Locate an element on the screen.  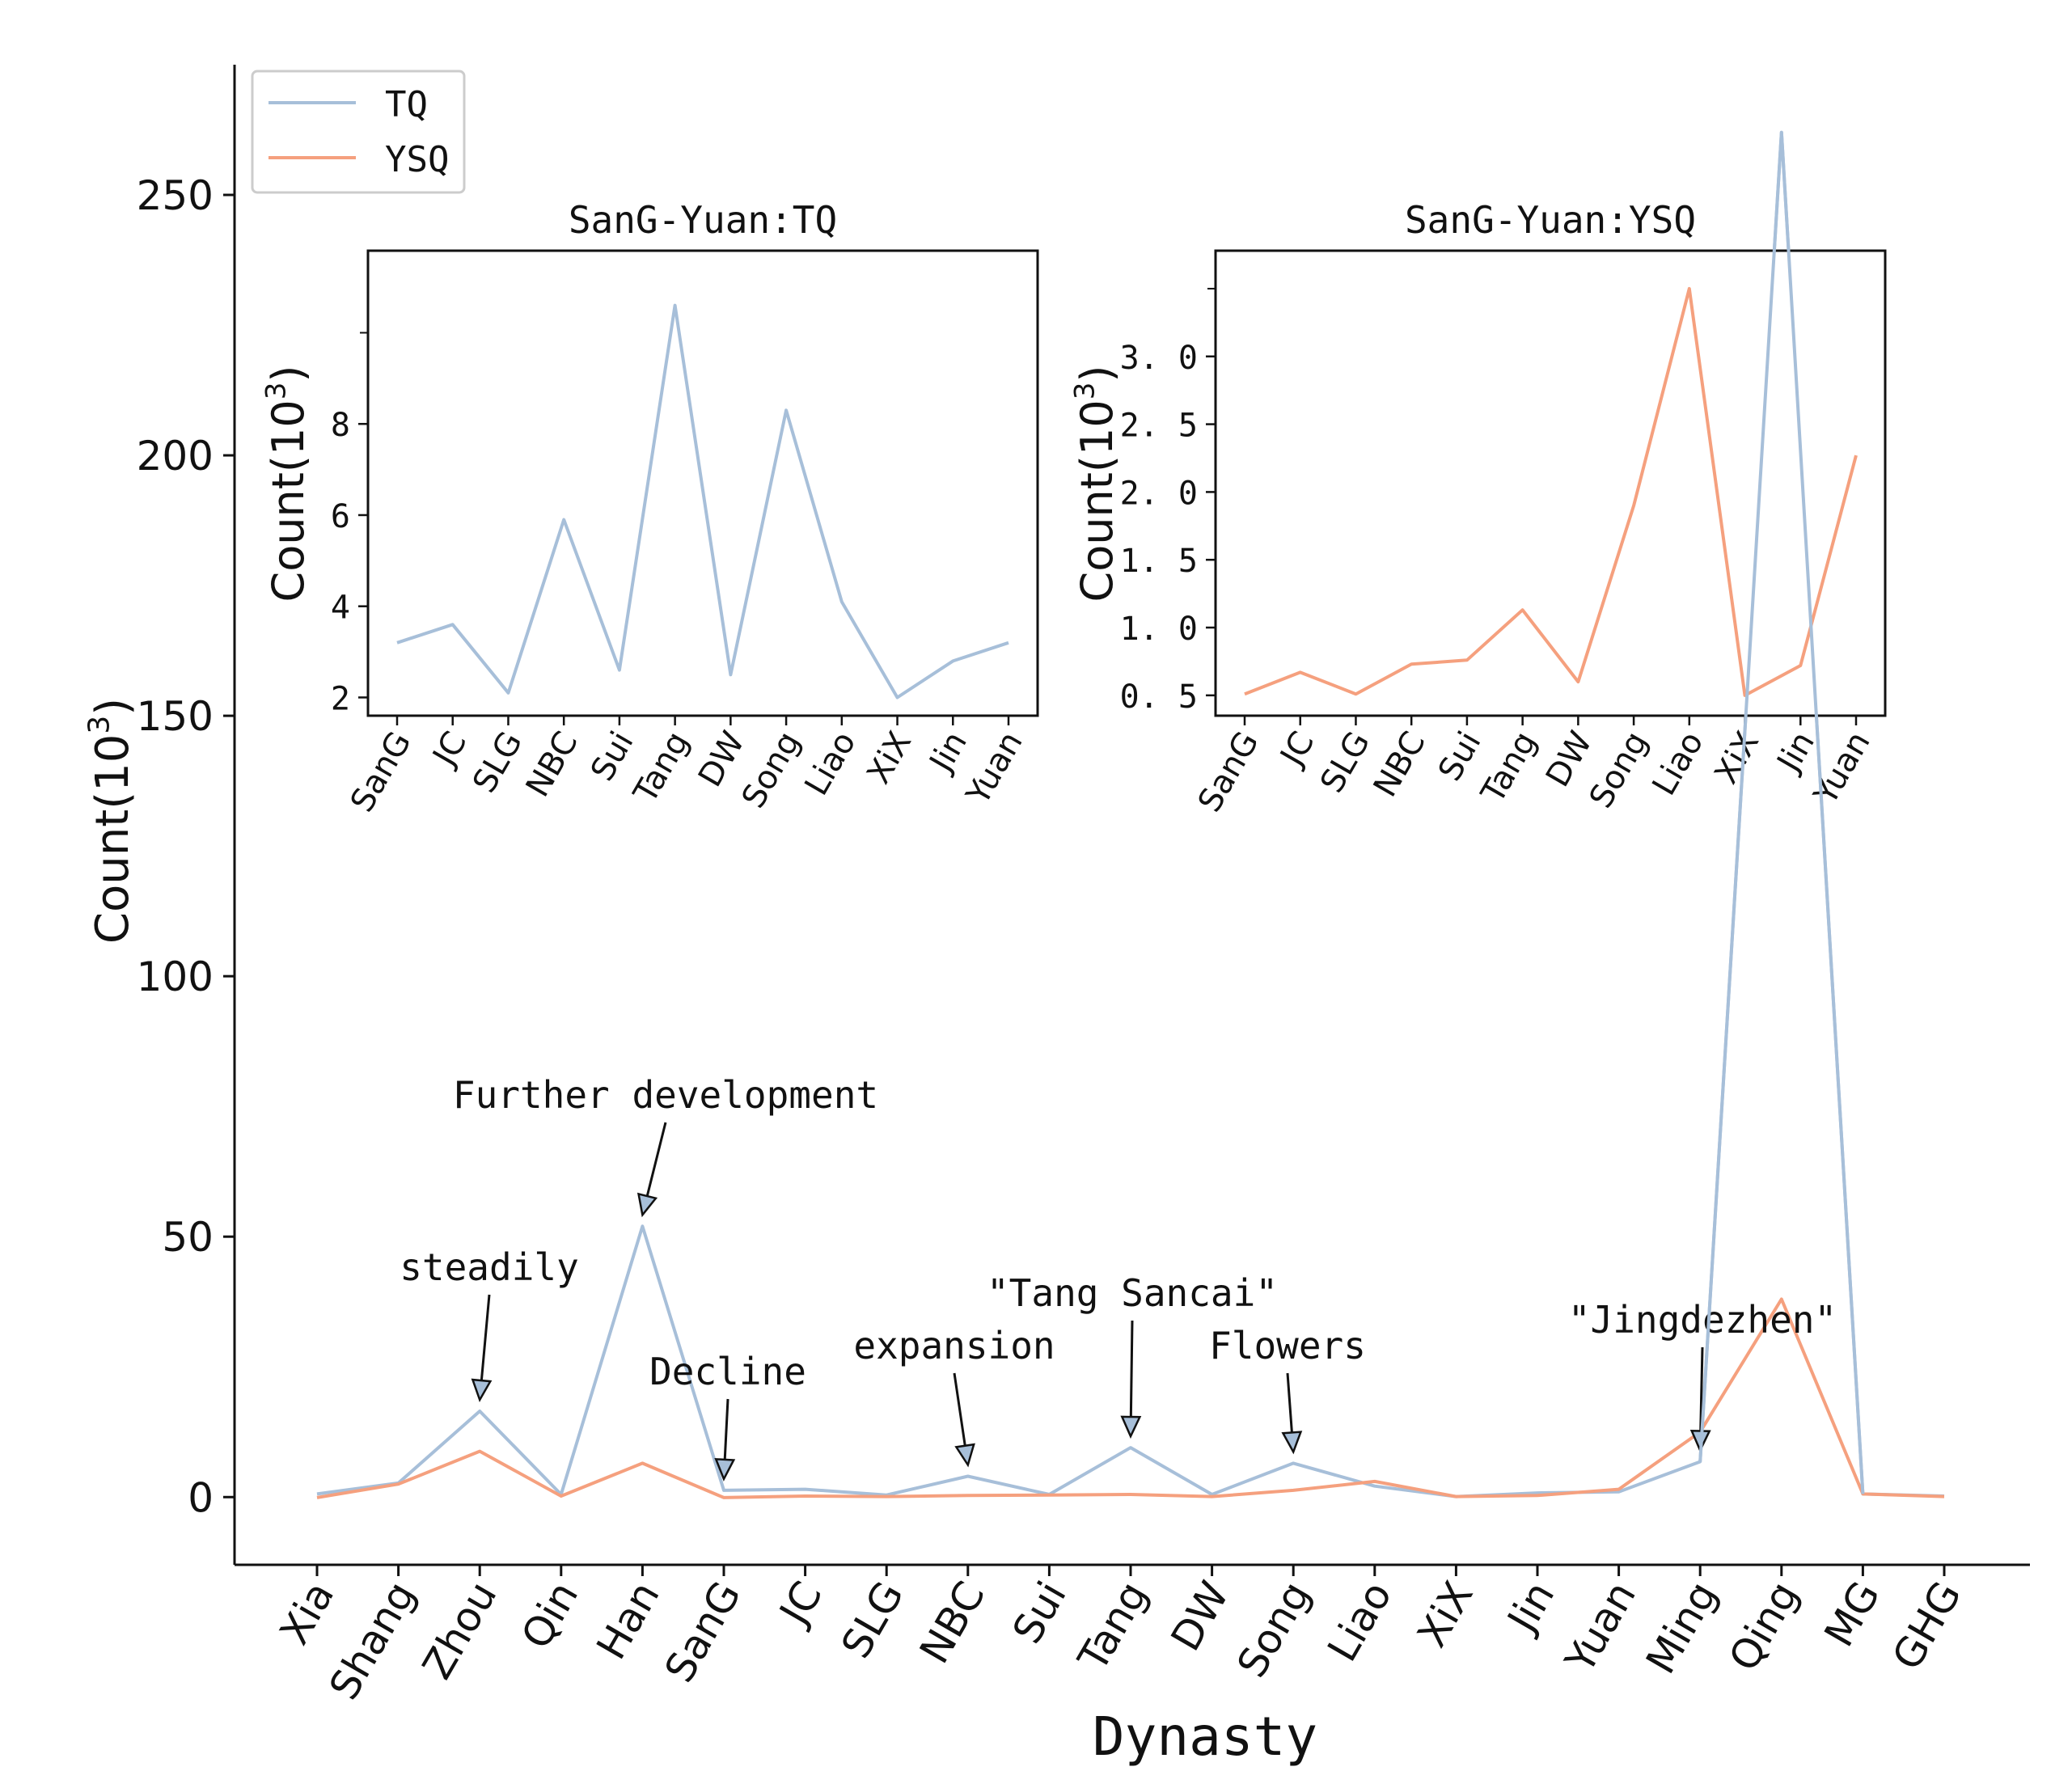
annotation-label: Decline is located at coordinates (727, 1371).